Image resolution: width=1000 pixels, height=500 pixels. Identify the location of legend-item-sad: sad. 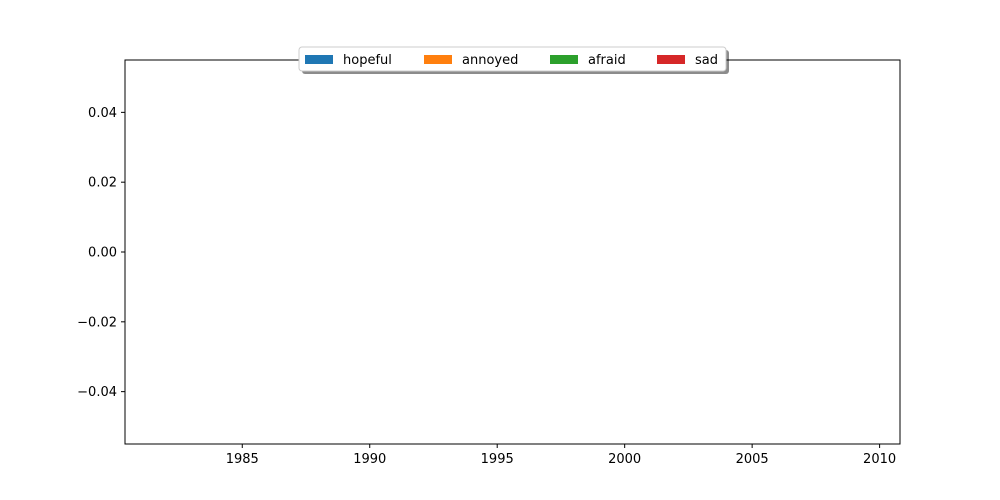
(687, 60).